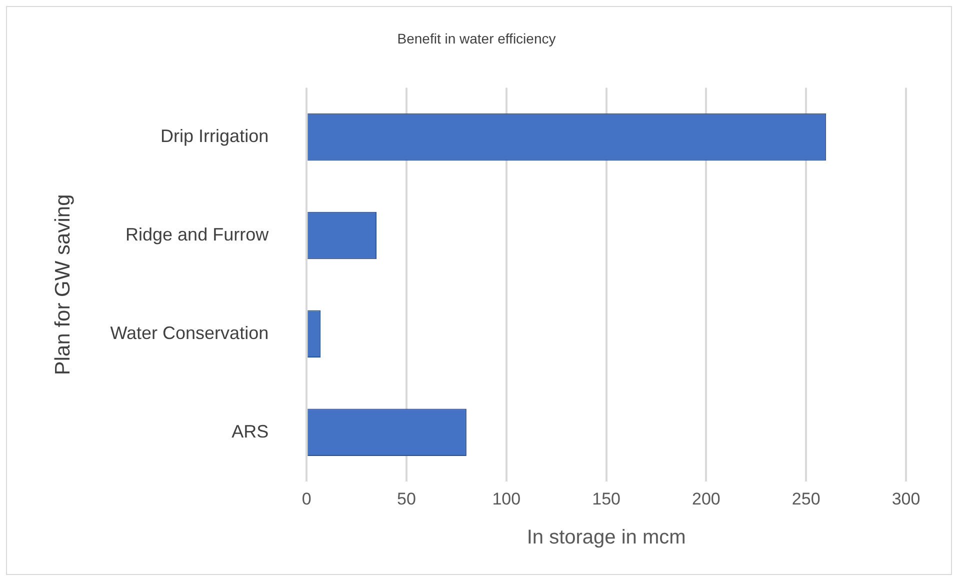 The height and width of the screenshot is (581, 958). What do you see at coordinates (706, 498) in the screenshot?
I see `x-tick-label: 200` at bounding box center [706, 498].